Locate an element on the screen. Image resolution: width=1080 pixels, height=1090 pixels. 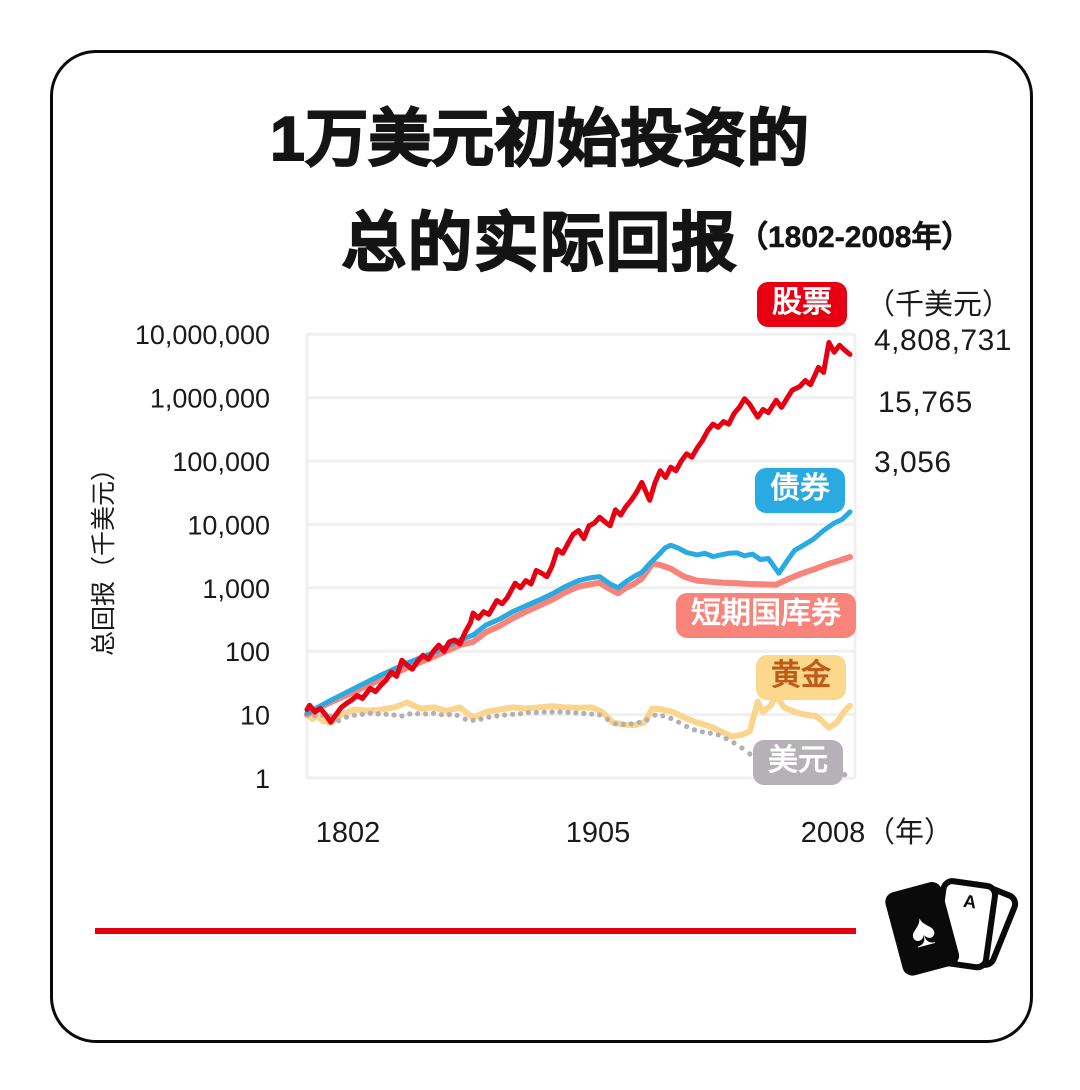
title-line2-text: 总的实际回报 is located at coordinates (539, 243).